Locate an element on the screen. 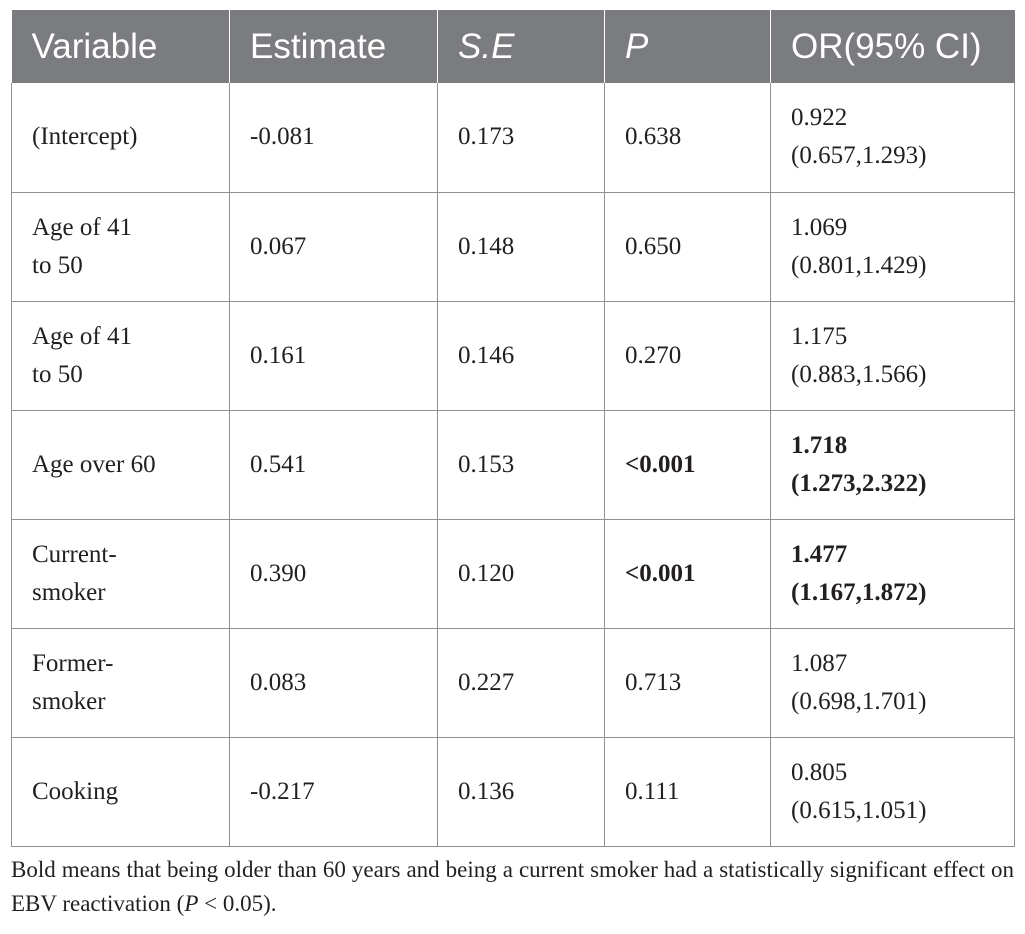  footnote-p-symbol: P is located at coordinates (191, 903).